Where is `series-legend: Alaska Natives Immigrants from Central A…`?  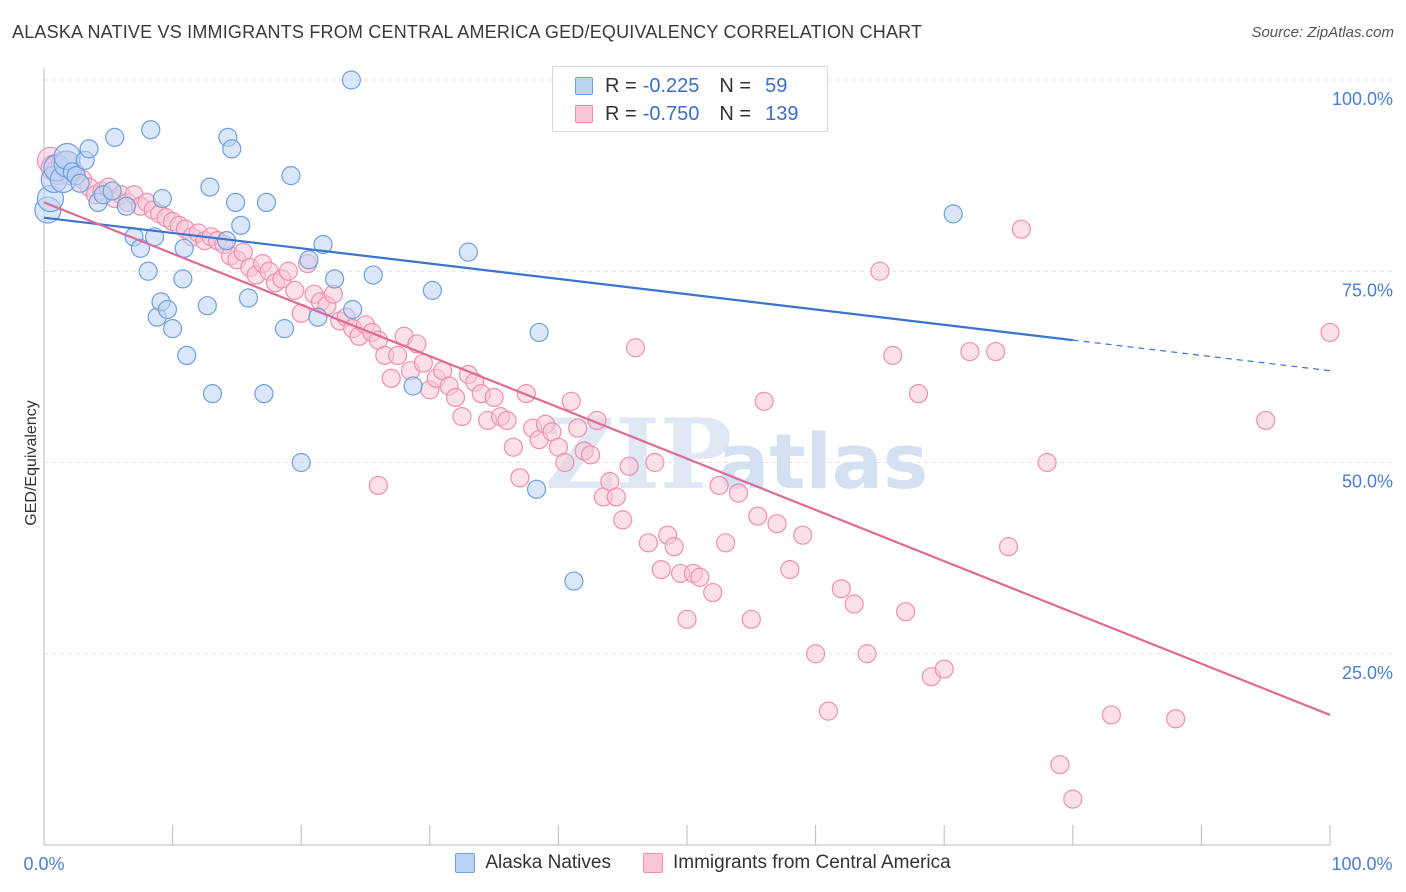 series-legend: Alaska Natives Immigrants from Central A… is located at coordinates (703, 863).